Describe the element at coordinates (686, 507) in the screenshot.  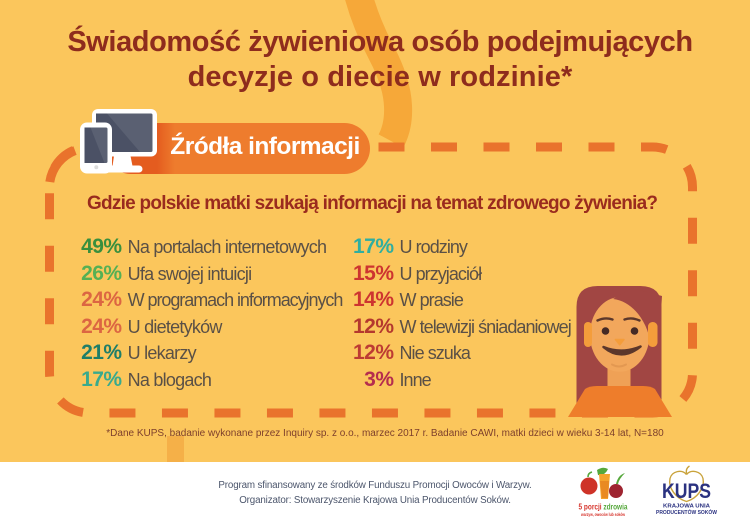
I see `svg-text: KRAJOWA UNIA` at that location.